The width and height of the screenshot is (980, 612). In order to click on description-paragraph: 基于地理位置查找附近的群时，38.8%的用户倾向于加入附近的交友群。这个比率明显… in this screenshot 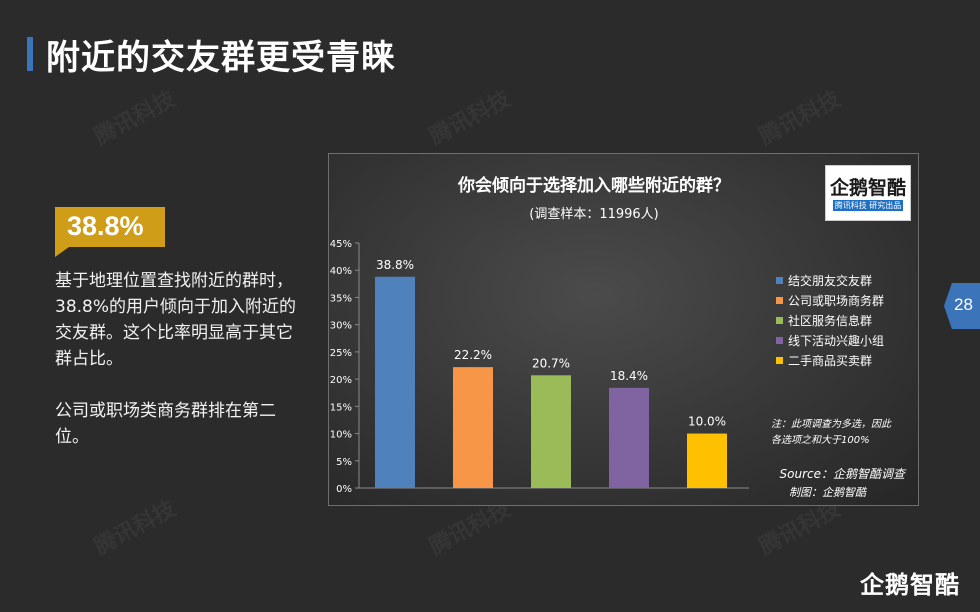, I will do `click(176, 320)`.